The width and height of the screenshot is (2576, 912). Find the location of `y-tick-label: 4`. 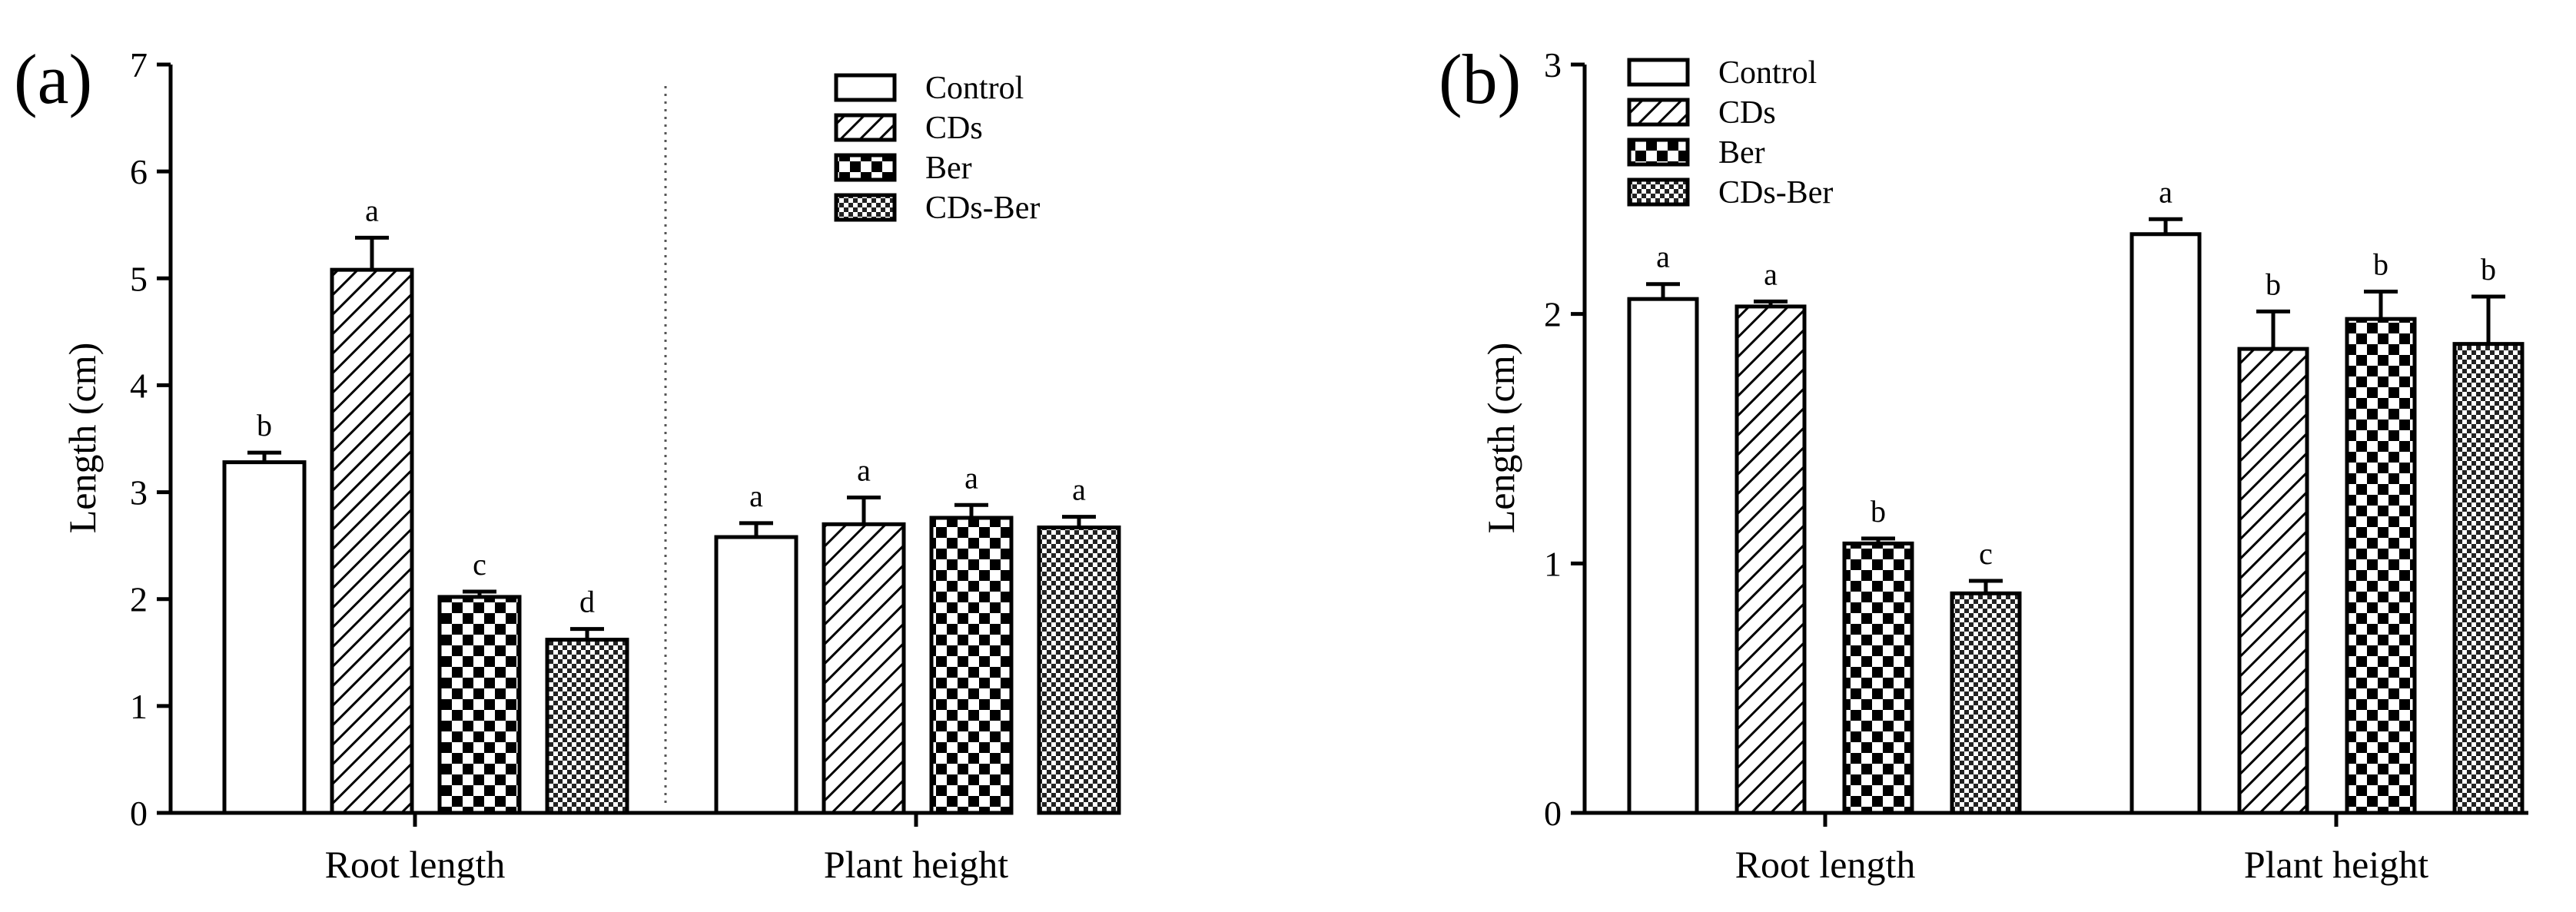

y-tick-label: 4 is located at coordinates (139, 385).